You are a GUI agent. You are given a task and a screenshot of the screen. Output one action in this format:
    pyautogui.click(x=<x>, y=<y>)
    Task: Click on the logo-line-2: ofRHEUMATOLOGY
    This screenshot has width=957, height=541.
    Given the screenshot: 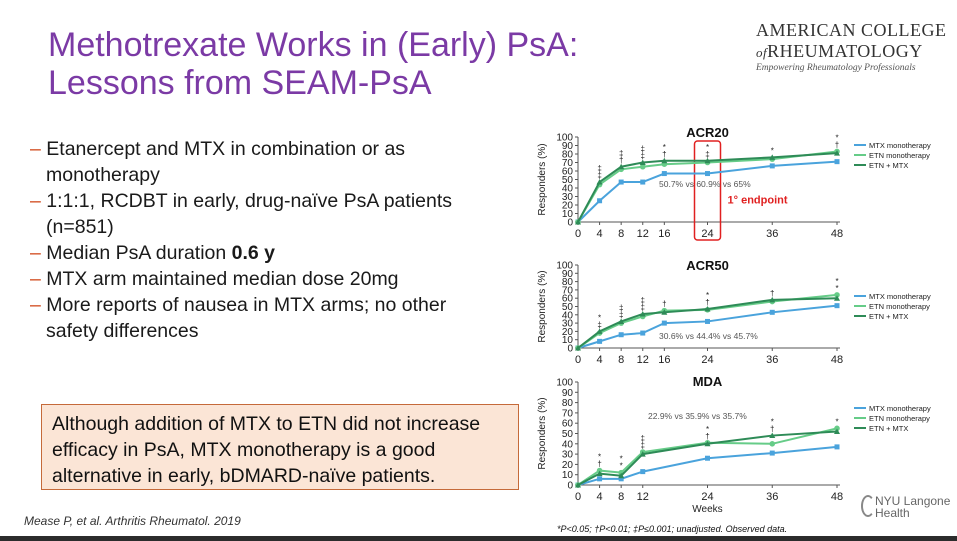 What is the action you would take?
    pyautogui.click(x=843, y=51)
    